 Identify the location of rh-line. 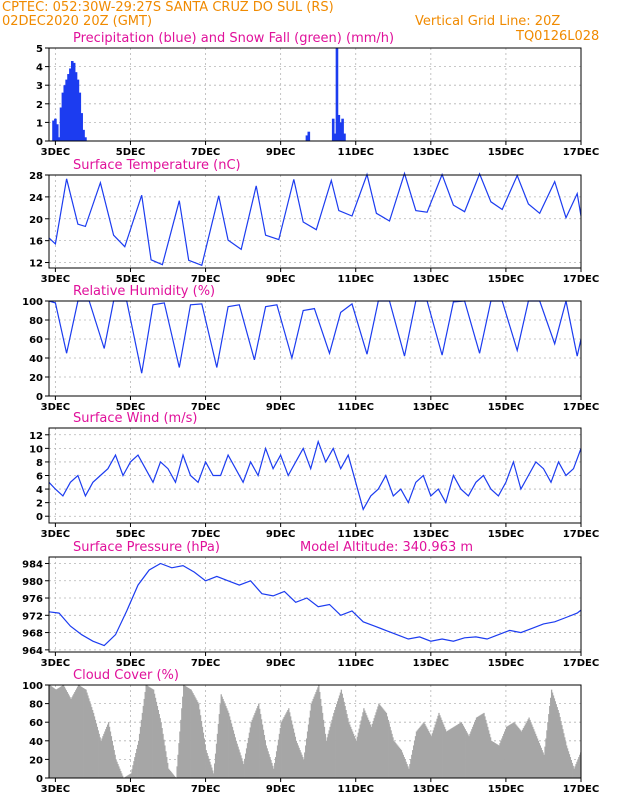
(315, 337).